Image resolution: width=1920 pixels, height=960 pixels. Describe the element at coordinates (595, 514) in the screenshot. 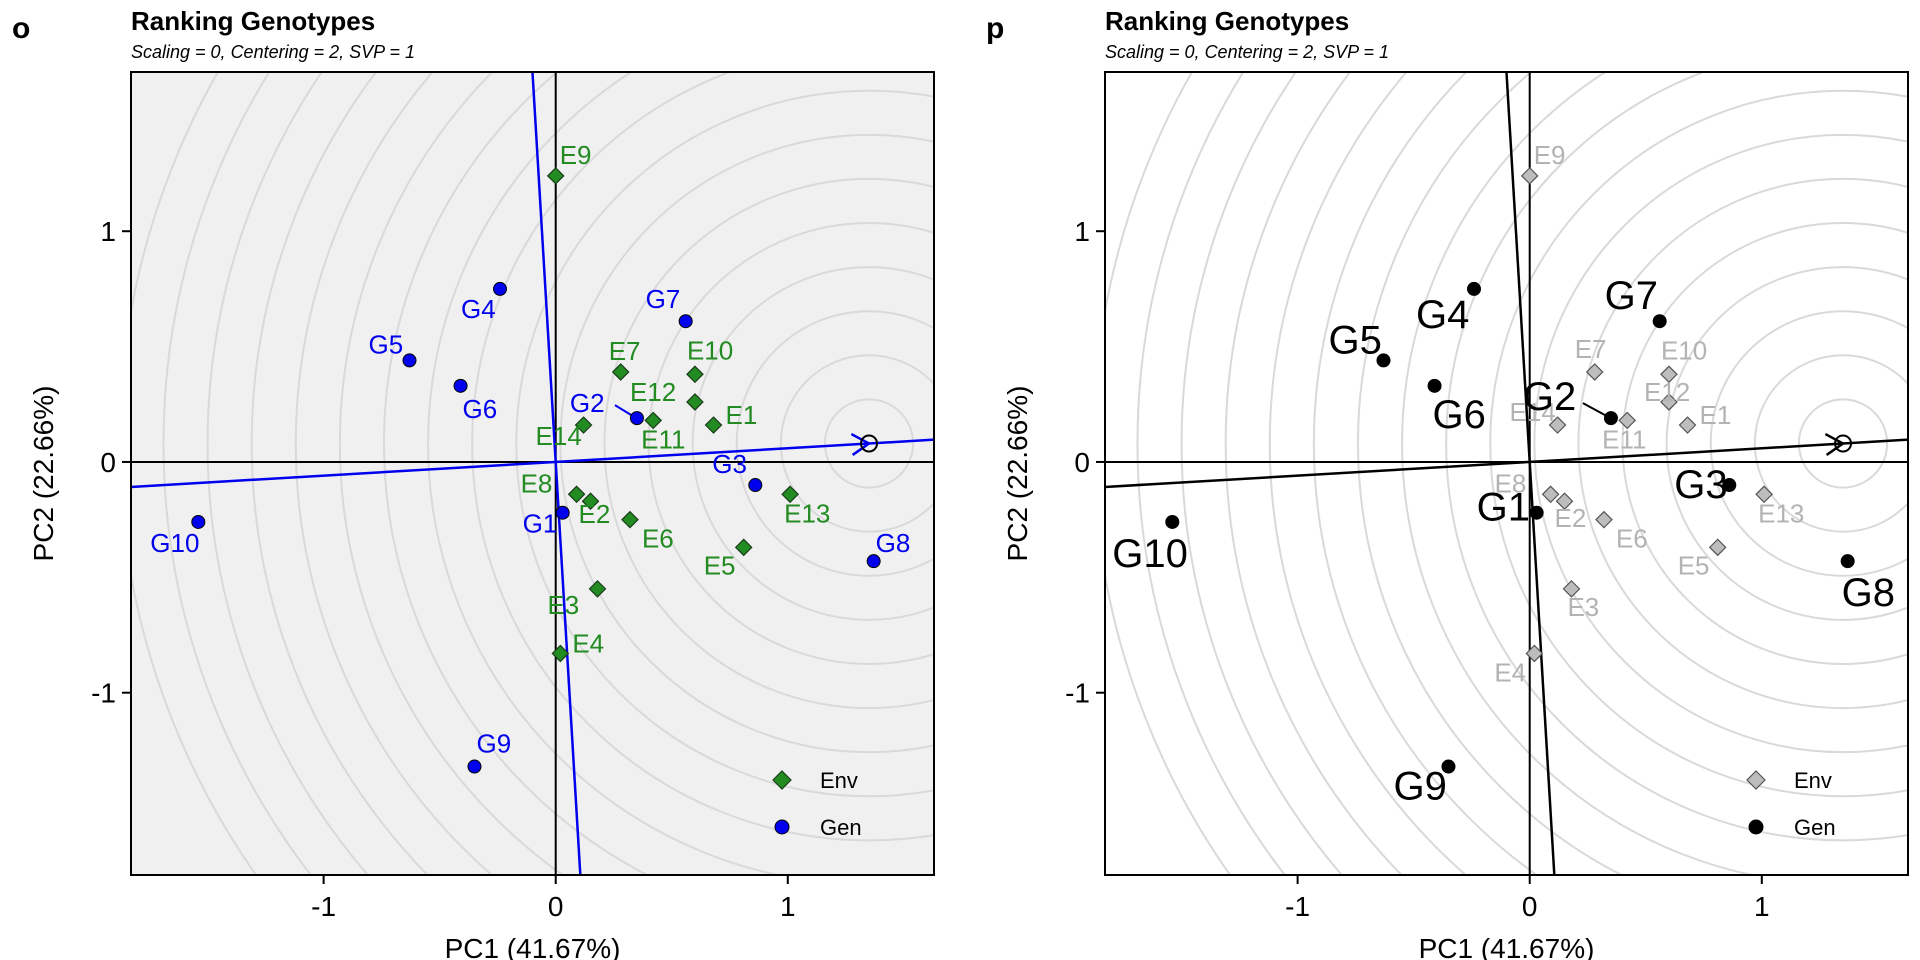

I see `env-label-E2: E2` at that location.